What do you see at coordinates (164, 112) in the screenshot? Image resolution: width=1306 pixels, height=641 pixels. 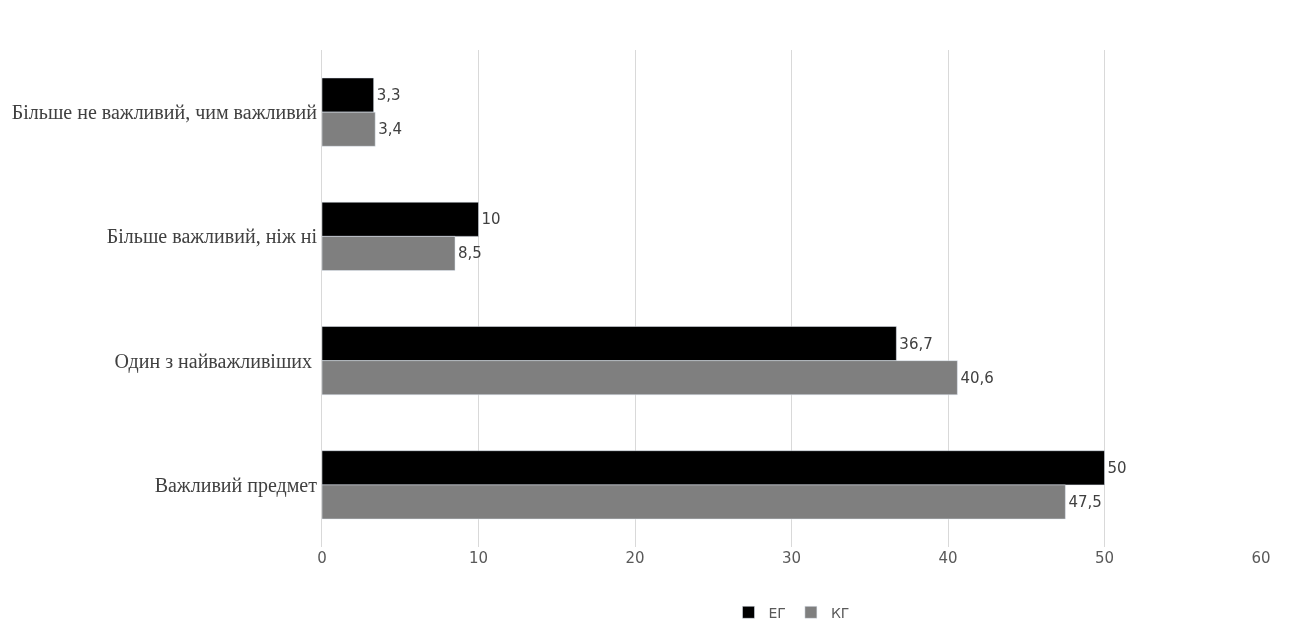 I see `y-tick-label: Більше не важливий, чим важливий` at bounding box center [164, 112].